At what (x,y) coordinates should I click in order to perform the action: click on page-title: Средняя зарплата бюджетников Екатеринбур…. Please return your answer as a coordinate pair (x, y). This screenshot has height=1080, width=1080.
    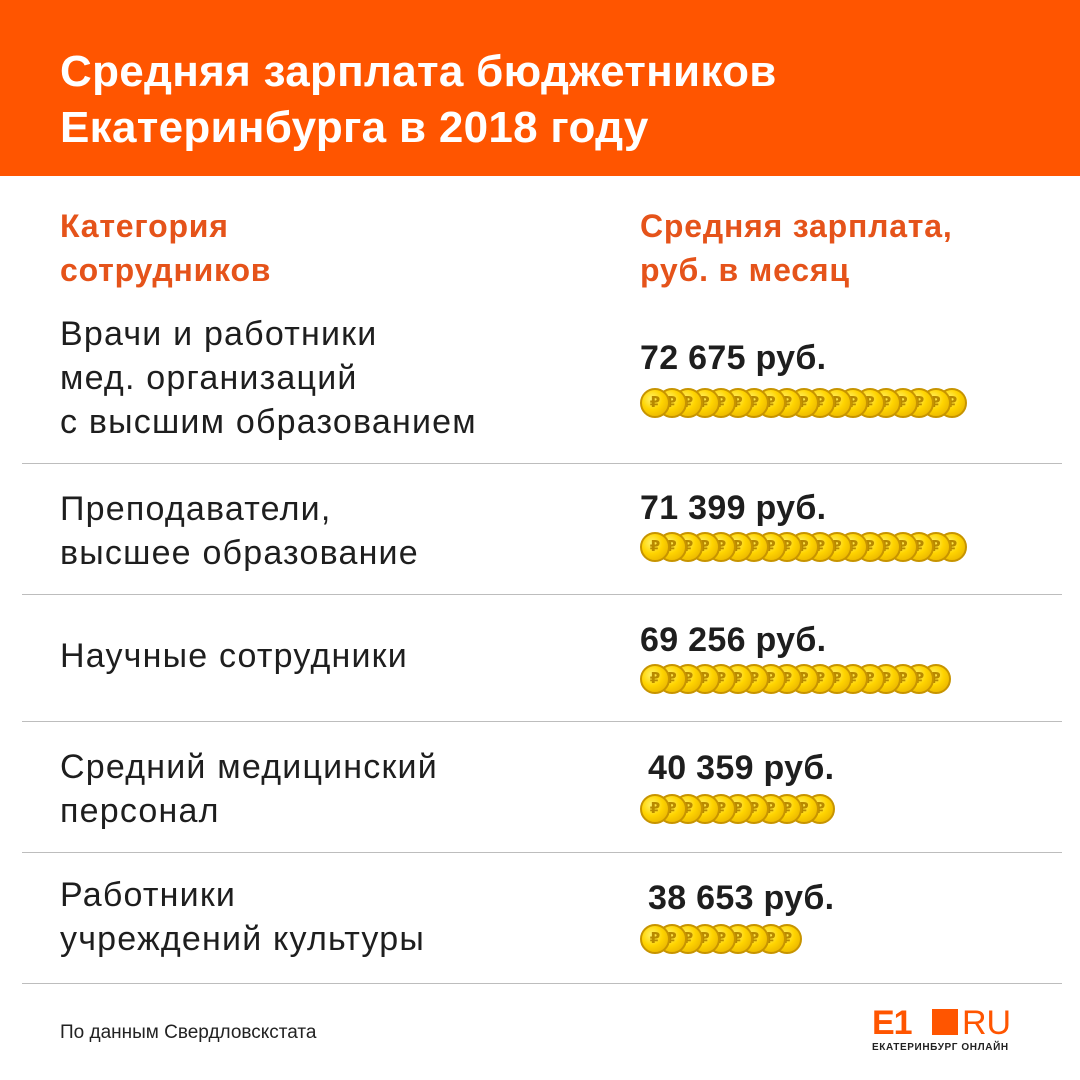
    Looking at the image, I should click on (418, 99).